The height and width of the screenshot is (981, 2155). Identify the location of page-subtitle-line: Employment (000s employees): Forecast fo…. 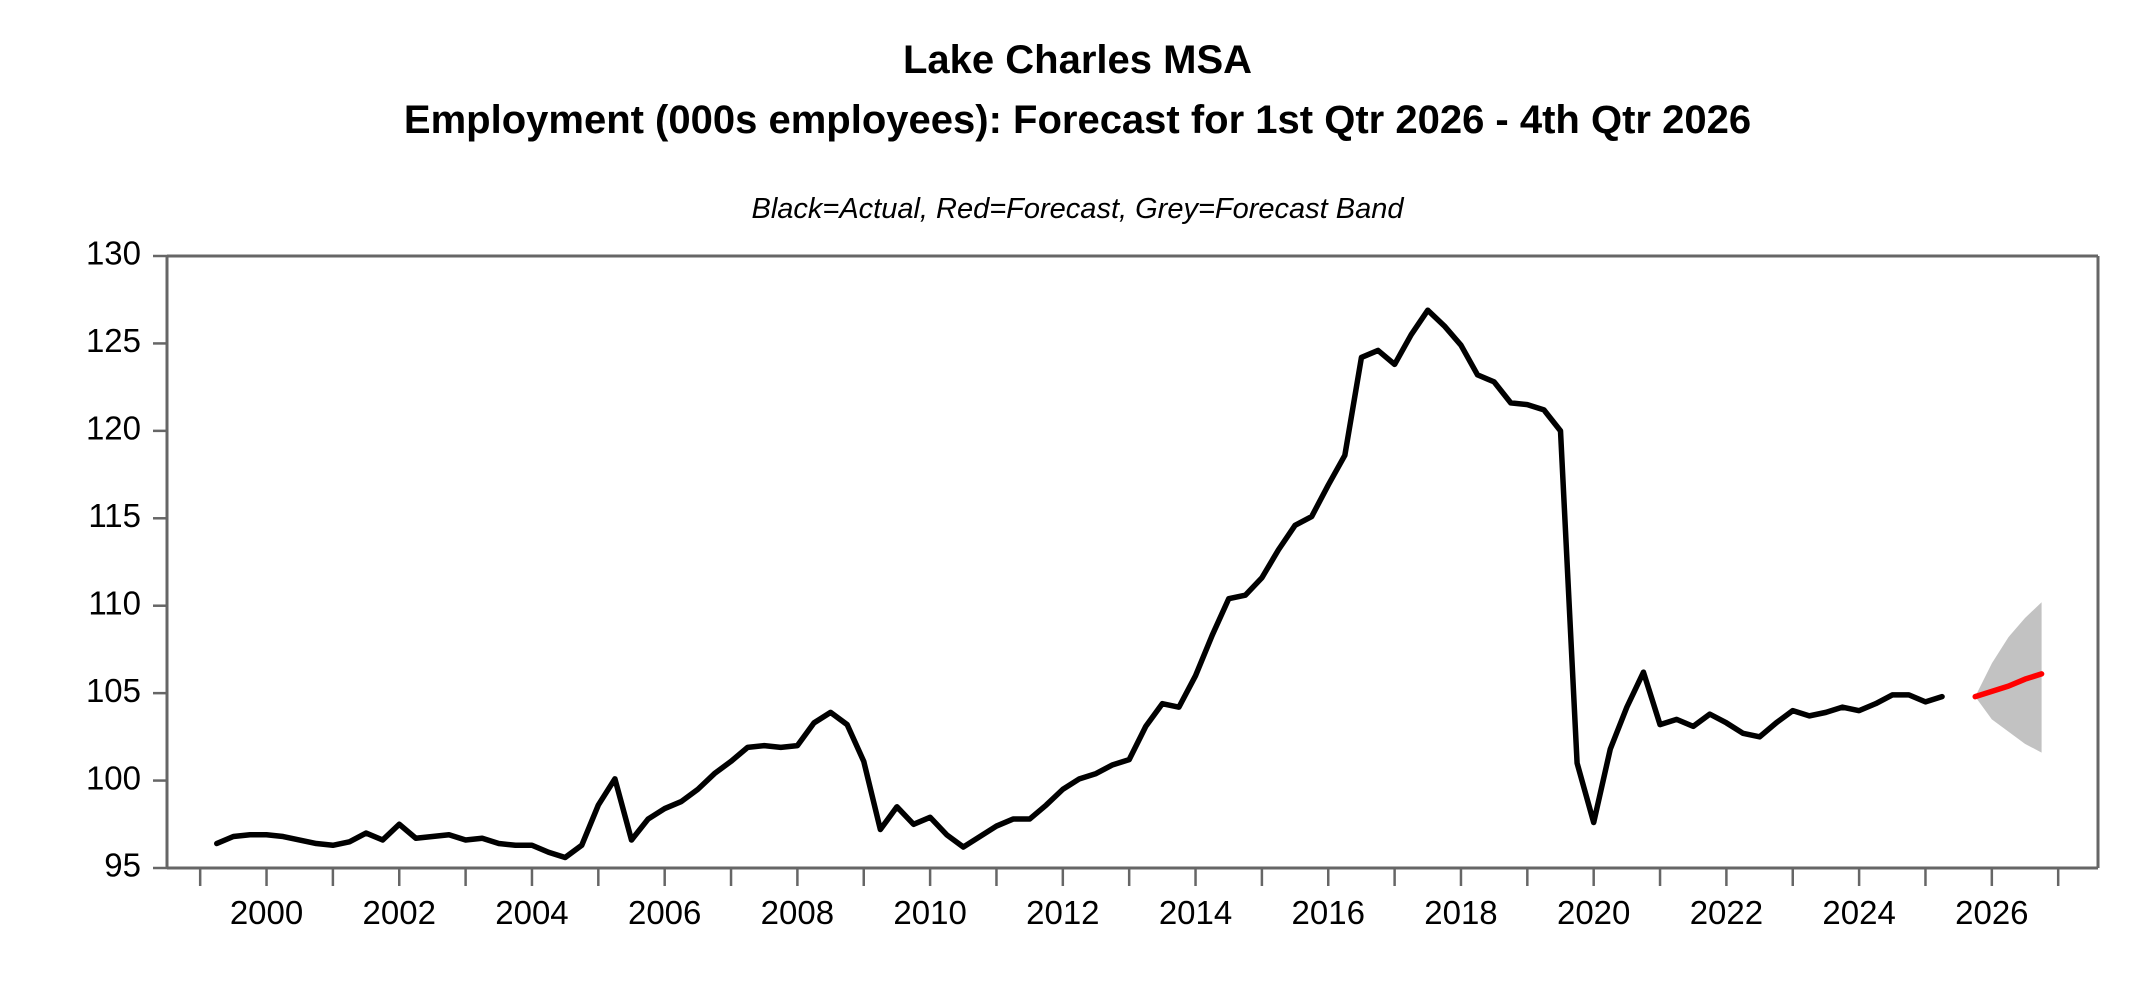
(1077, 120).